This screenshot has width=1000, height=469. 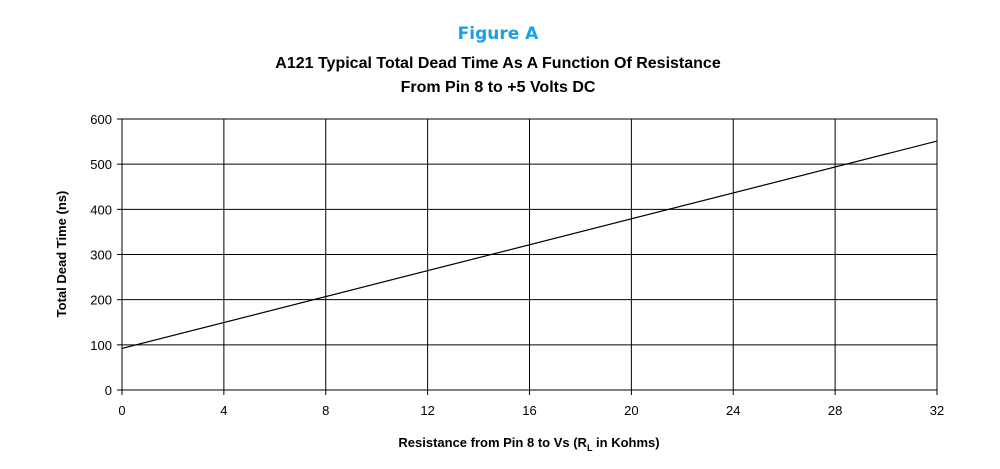 I want to click on x-tick-label: 0, so click(x=121, y=410).